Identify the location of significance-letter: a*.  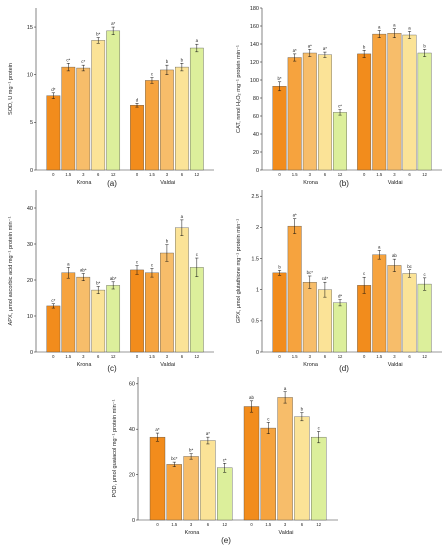
(295, 215).